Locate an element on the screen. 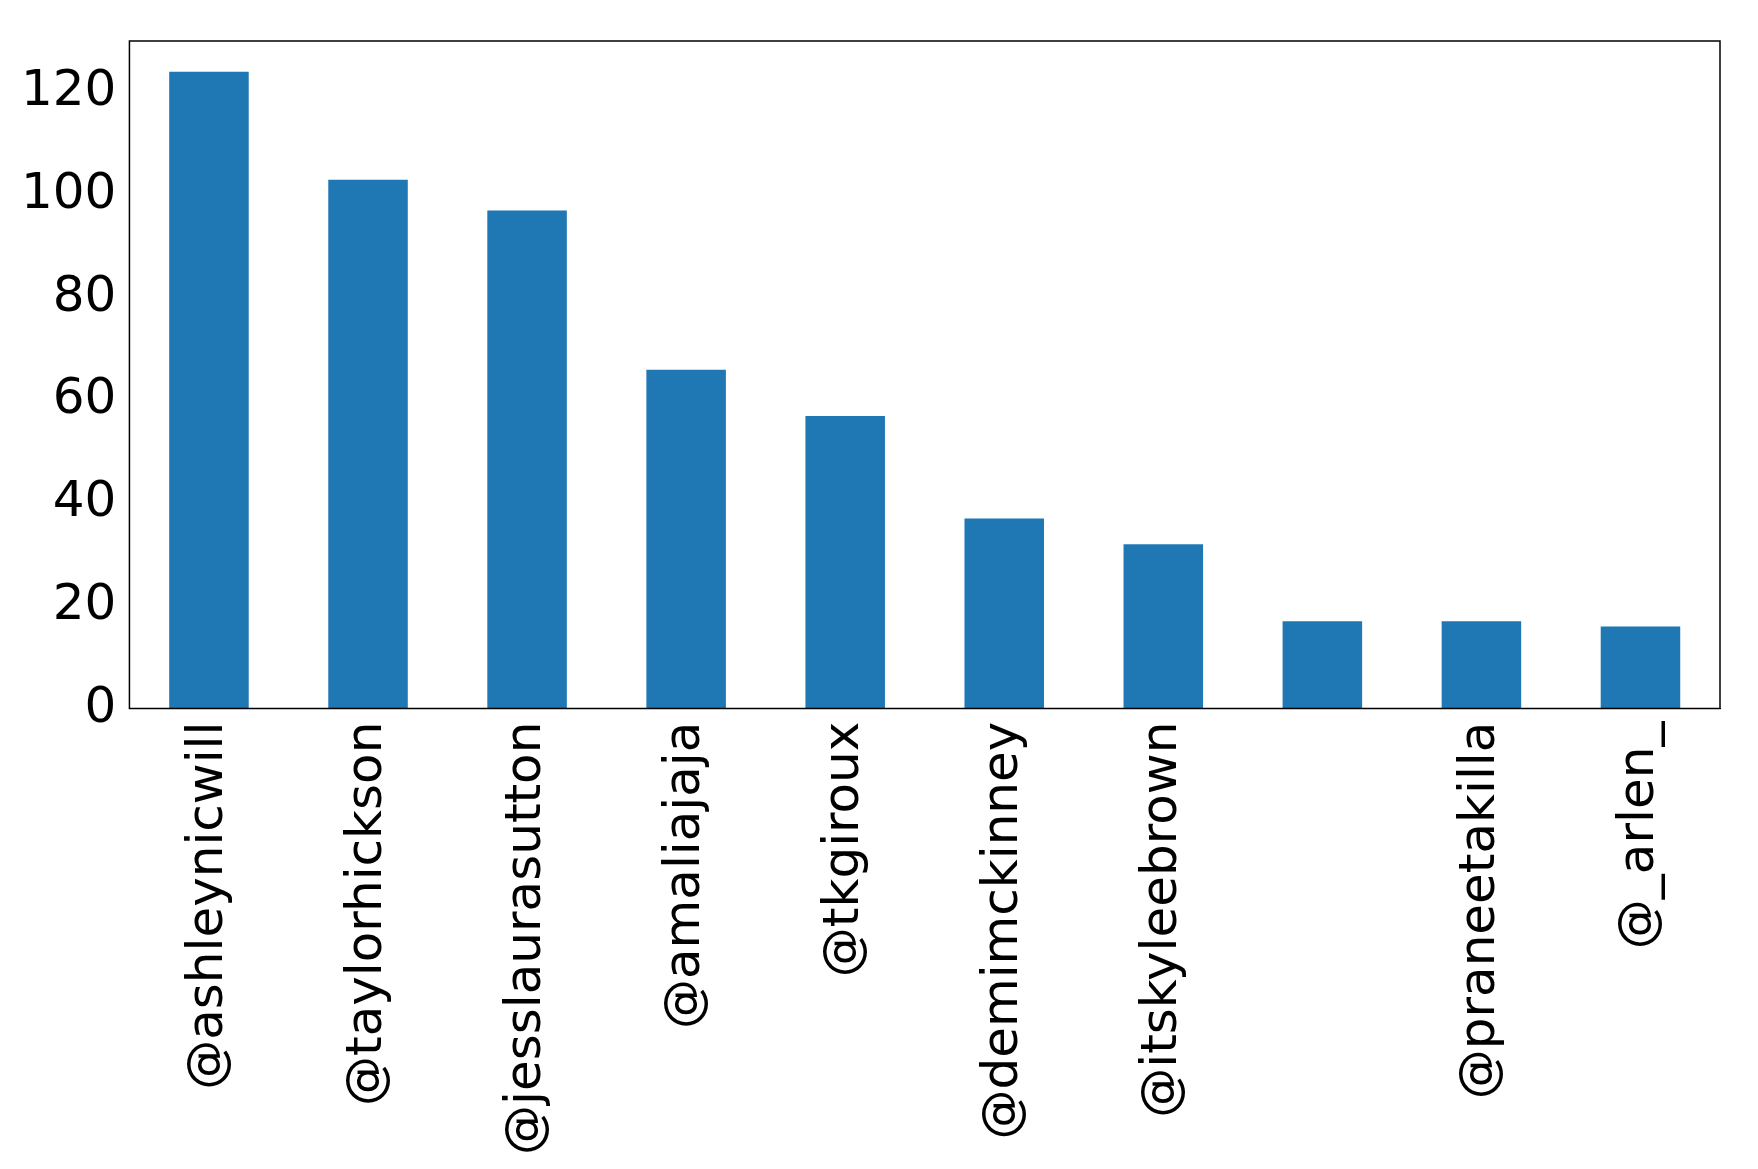 Image resolution: width=1758 pixels, height=1169 pixels. y-tick-label: 120 is located at coordinates (69, 88).